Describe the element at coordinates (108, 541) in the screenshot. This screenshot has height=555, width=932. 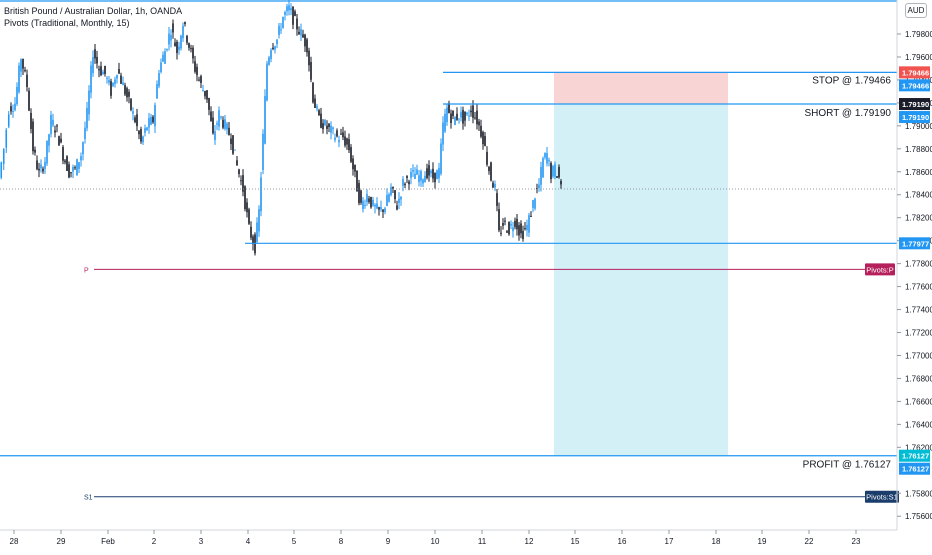
I see `time-tick-label: Feb` at that location.